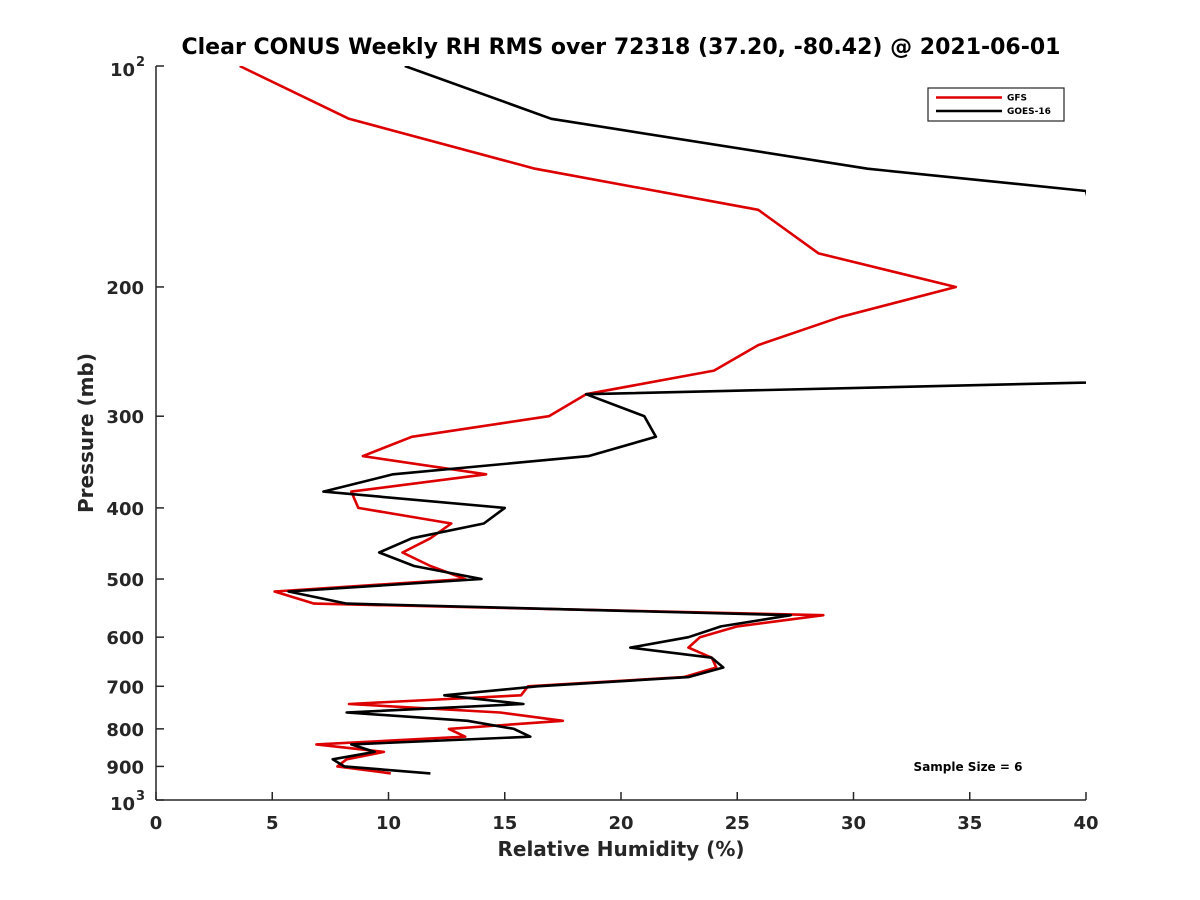 The image size is (1200, 900). What do you see at coordinates (504, 823) in the screenshot?
I see `x-tick-label: 15` at bounding box center [504, 823].